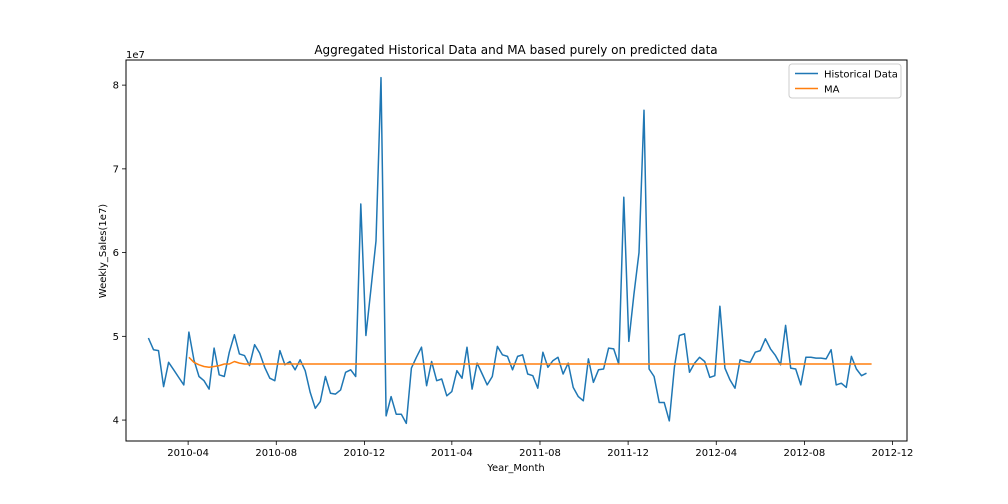  I want to click on legend-label-historical: Historical Data, so click(861, 75).